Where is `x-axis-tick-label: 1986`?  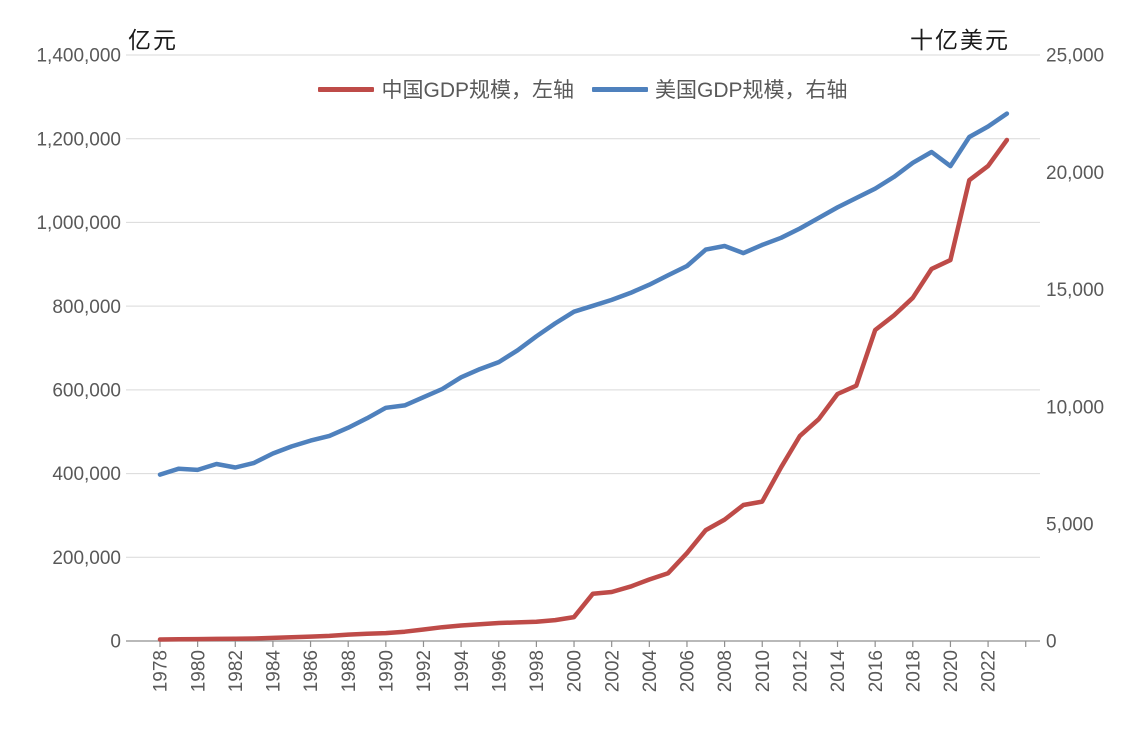 x-axis-tick-label: 1986 is located at coordinates (311, 671).